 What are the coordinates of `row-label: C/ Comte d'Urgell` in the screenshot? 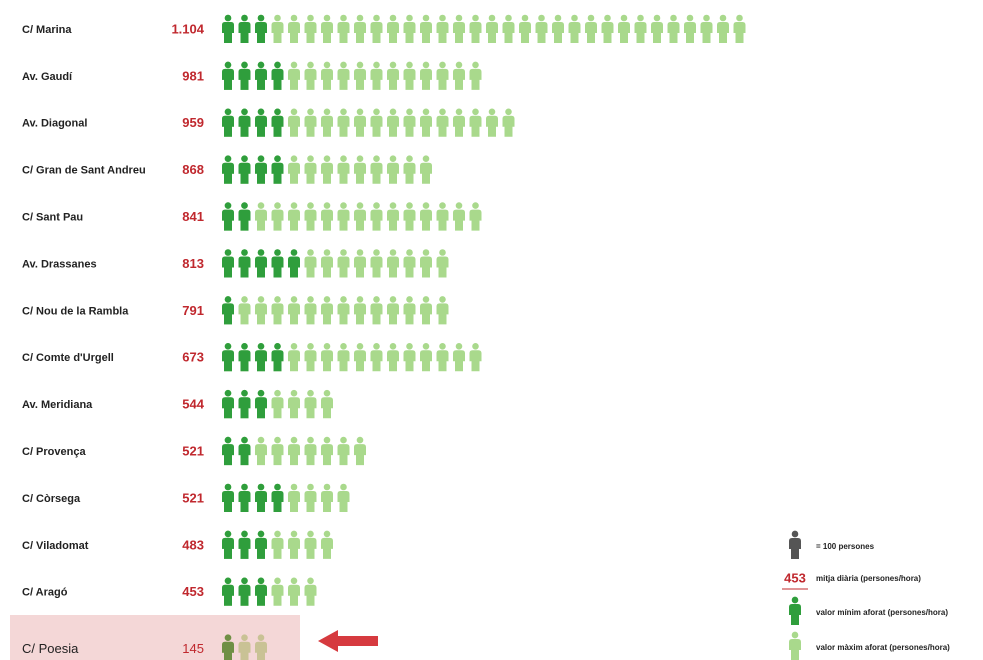 It's located at (68, 358).